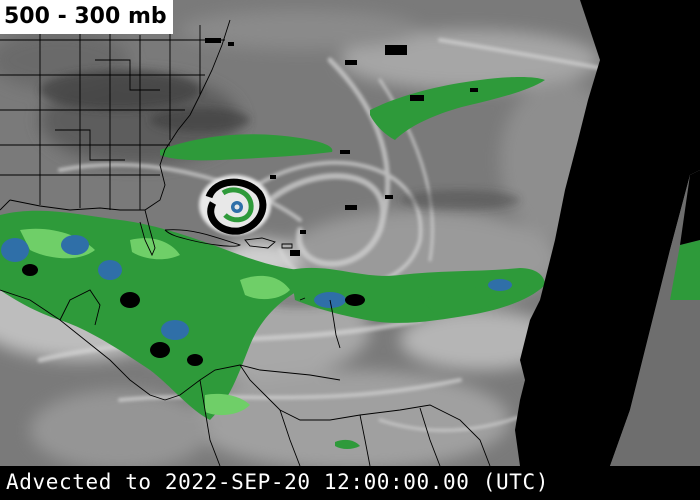 This screenshot has height=500, width=700. What do you see at coordinates (235, 205) in the screenshot?
I see `hurricane-vortex` at bounding box center [235, 205].